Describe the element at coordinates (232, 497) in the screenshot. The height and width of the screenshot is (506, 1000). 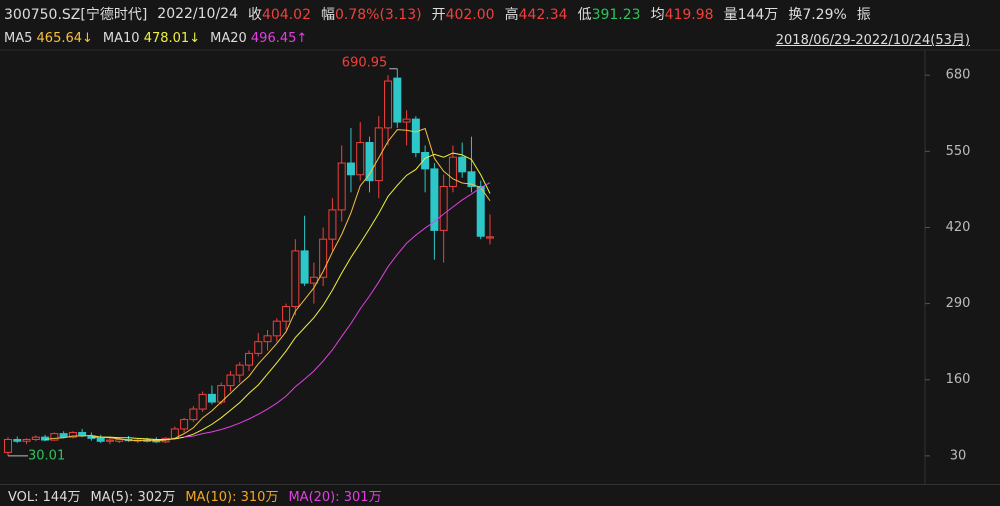
I see `volume-item: MA(10): 310万` at that location.